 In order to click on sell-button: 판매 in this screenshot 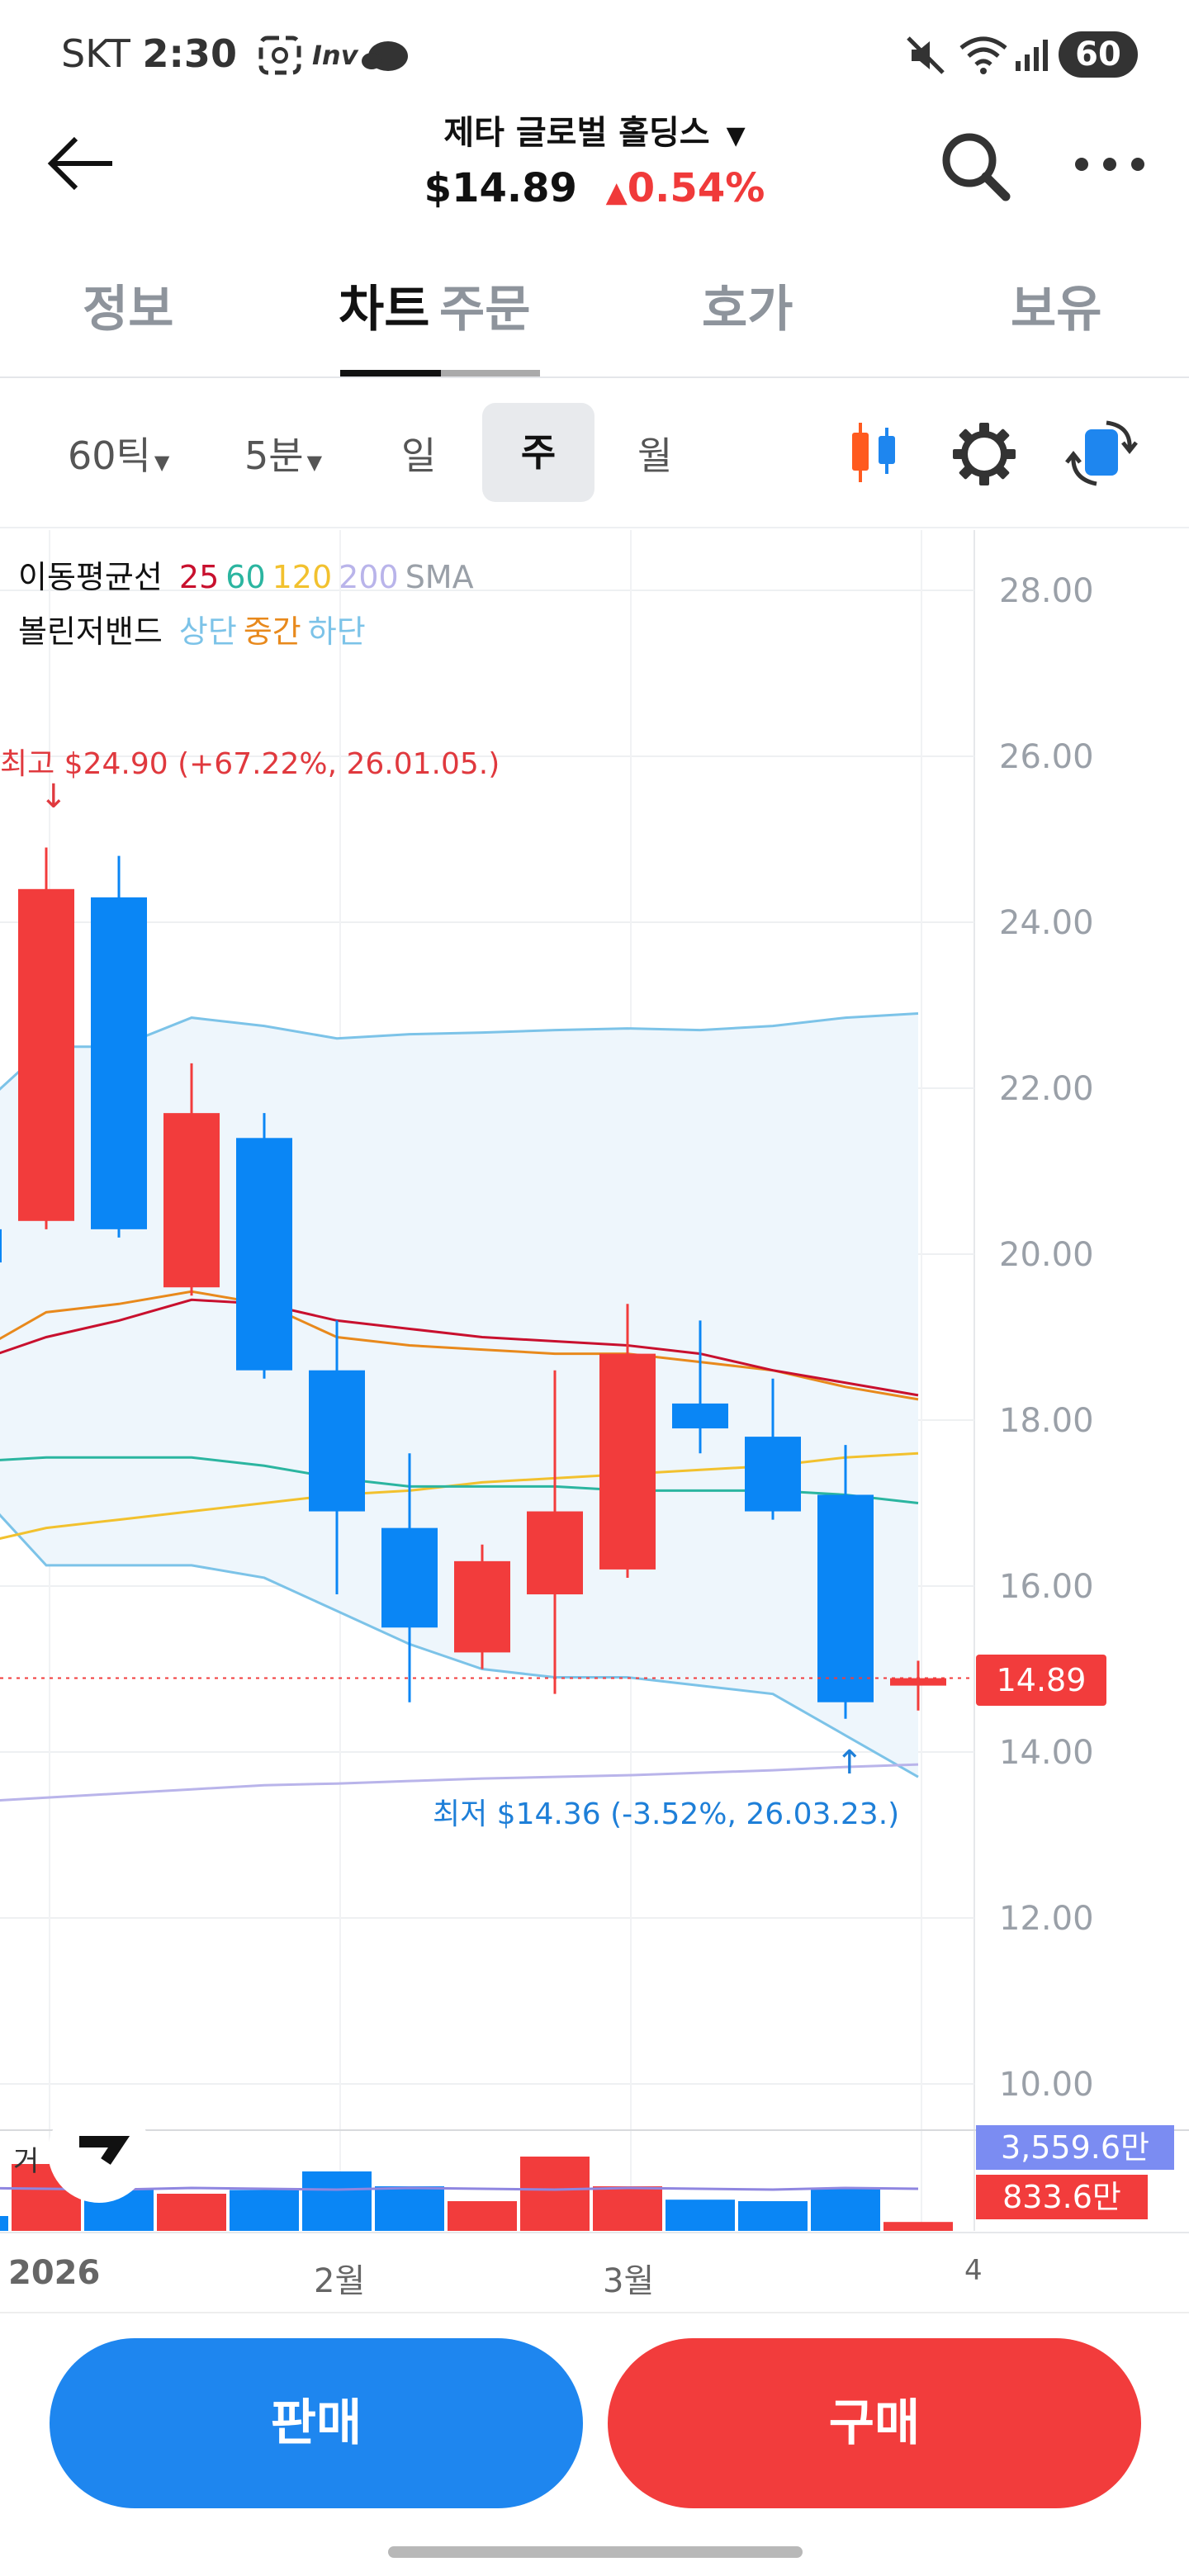, I will do `click(316, 2423)`.